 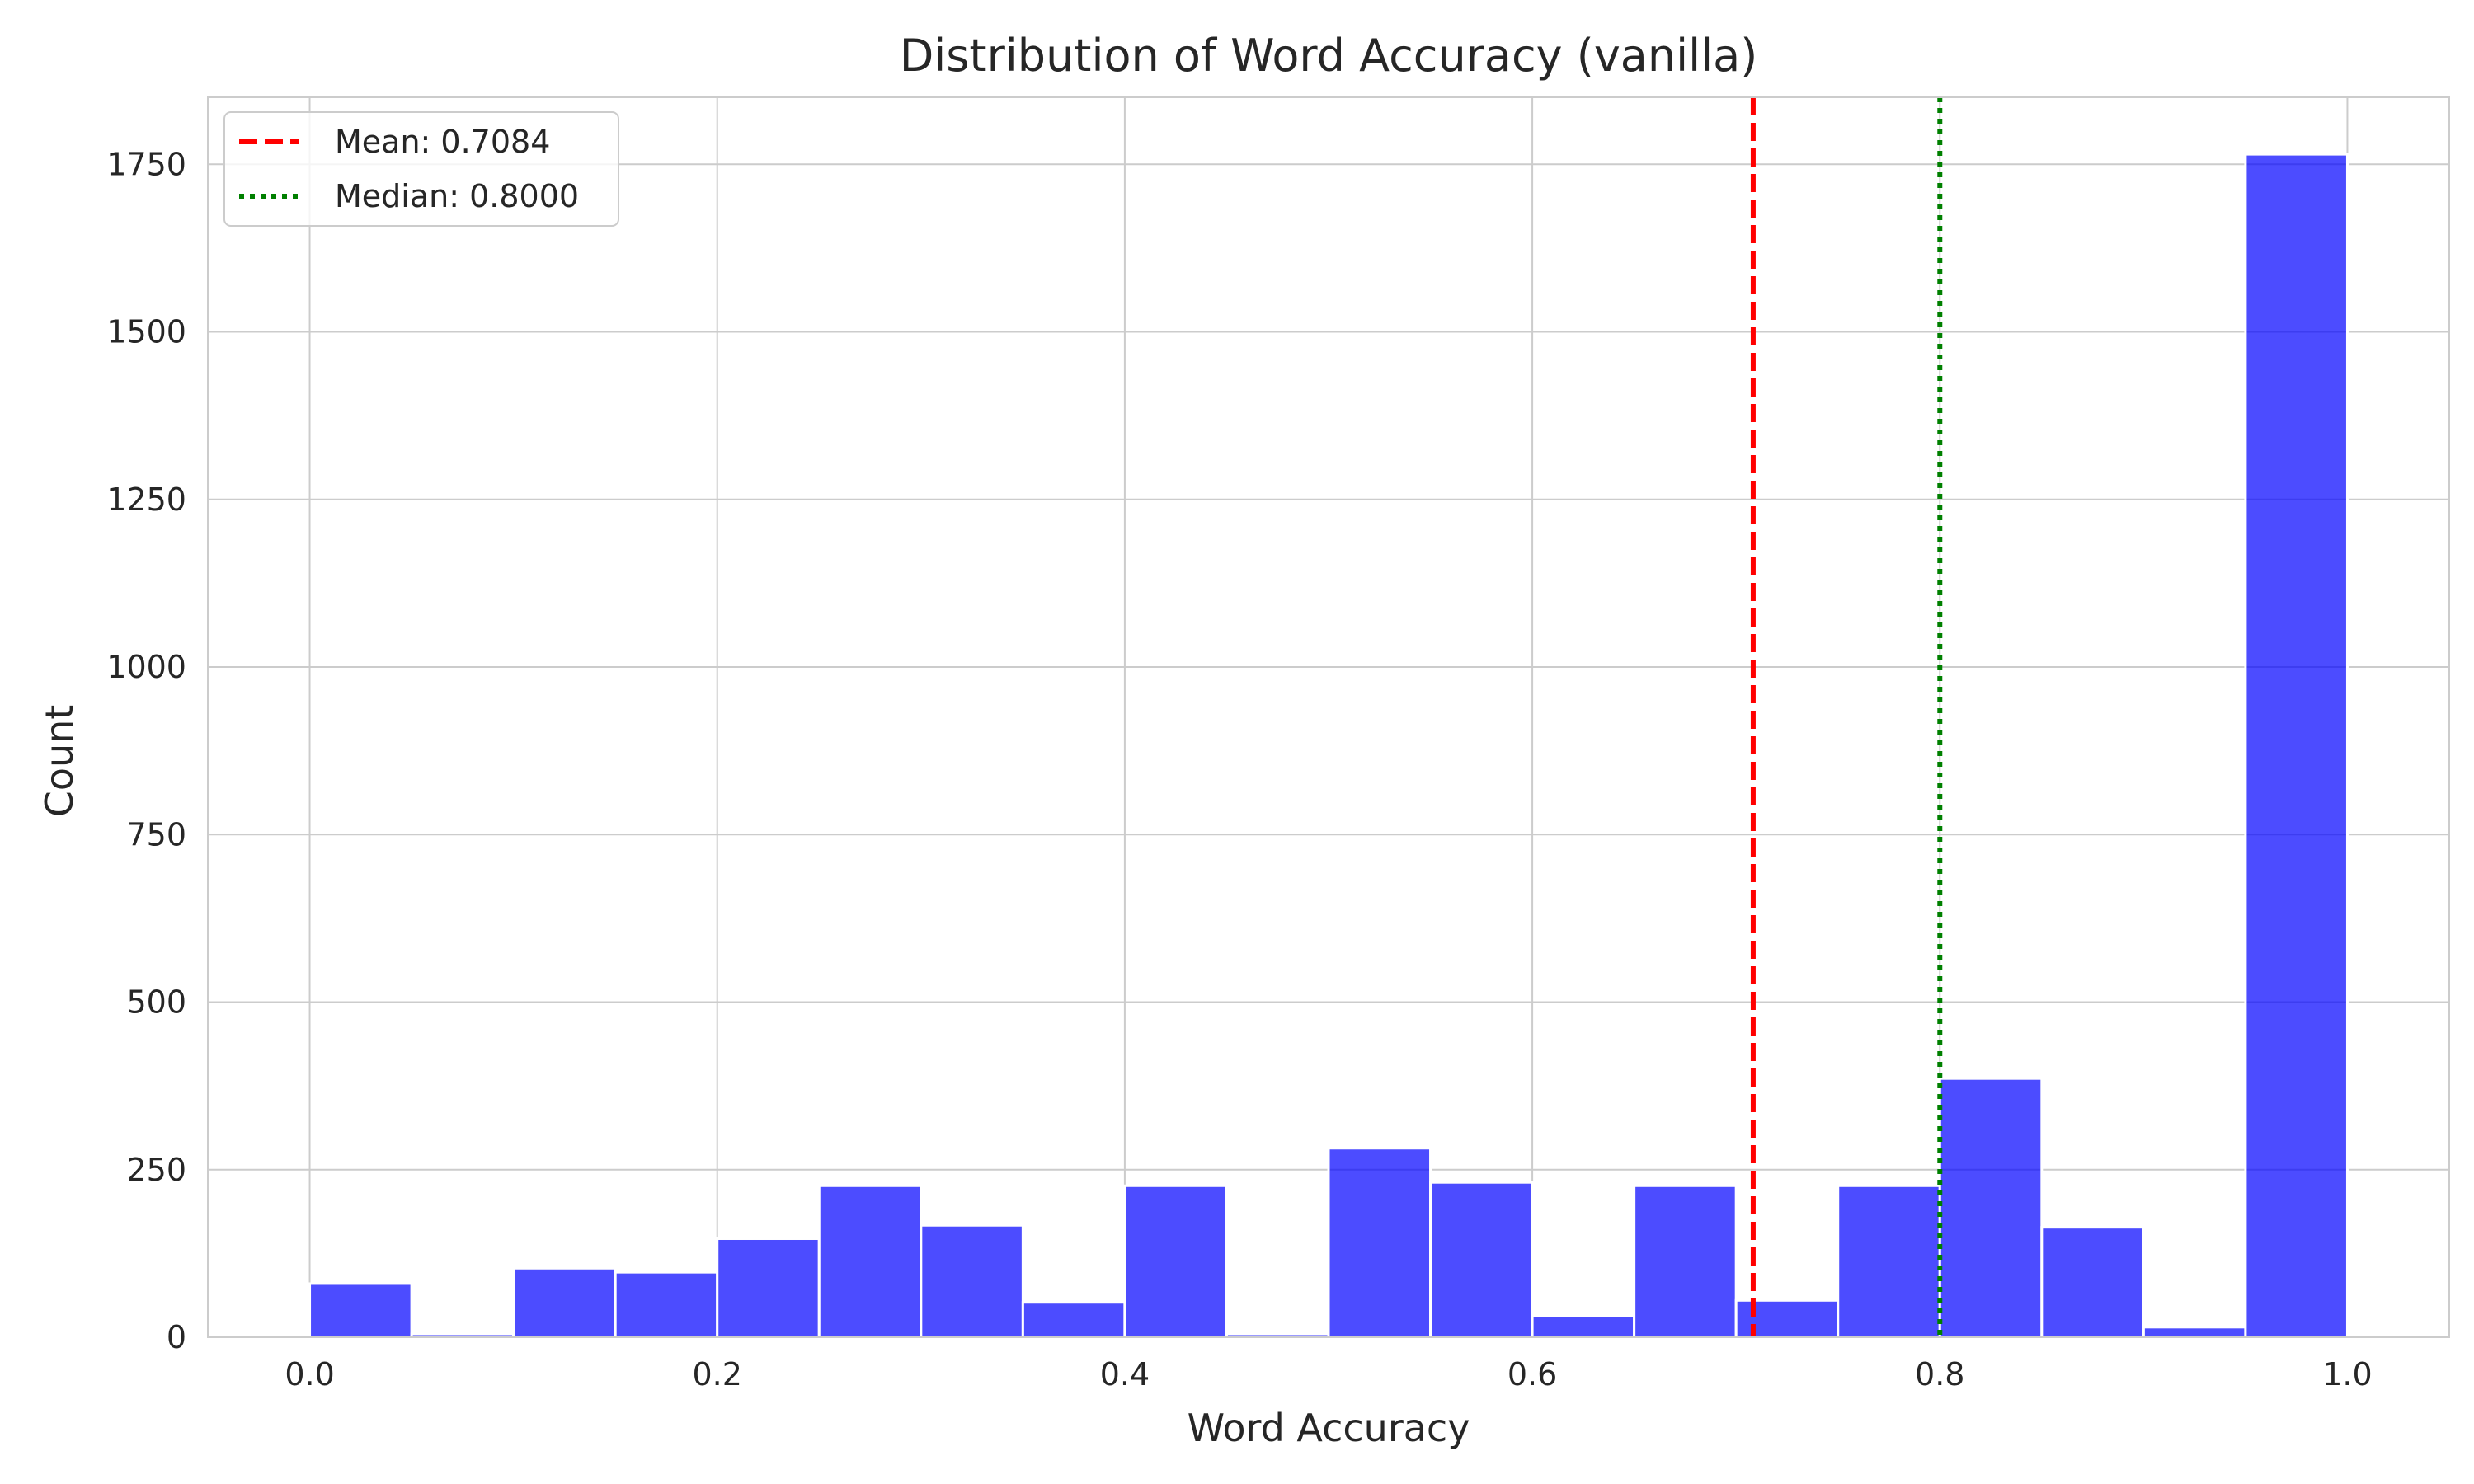 I want to click on x-tick-label: 1.0, so click(x=2347, y=1374).